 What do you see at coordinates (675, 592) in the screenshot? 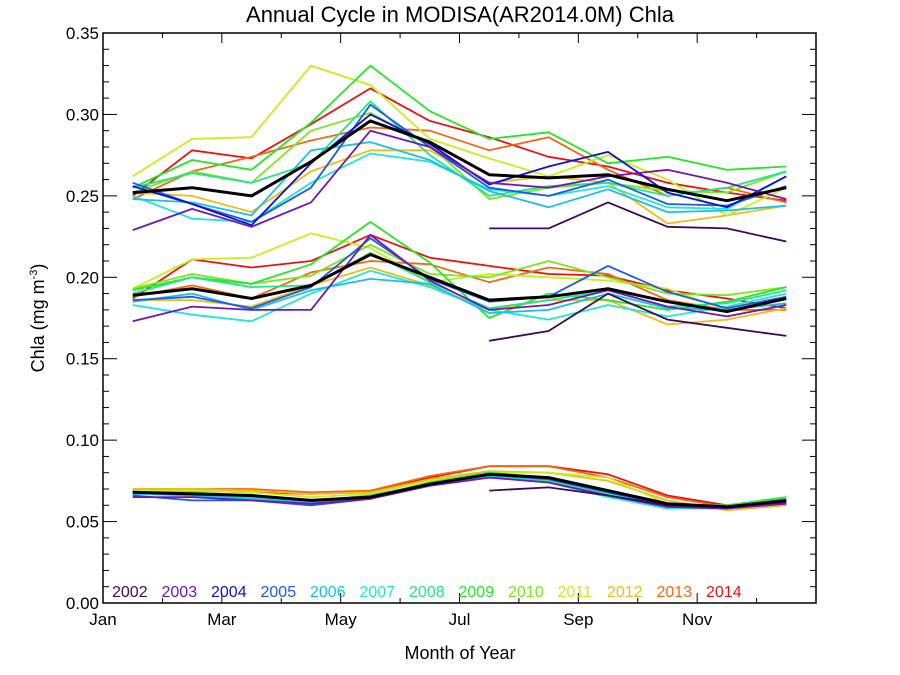
I see `legend-item-2013: 2013` at bounding box center [675, 592].